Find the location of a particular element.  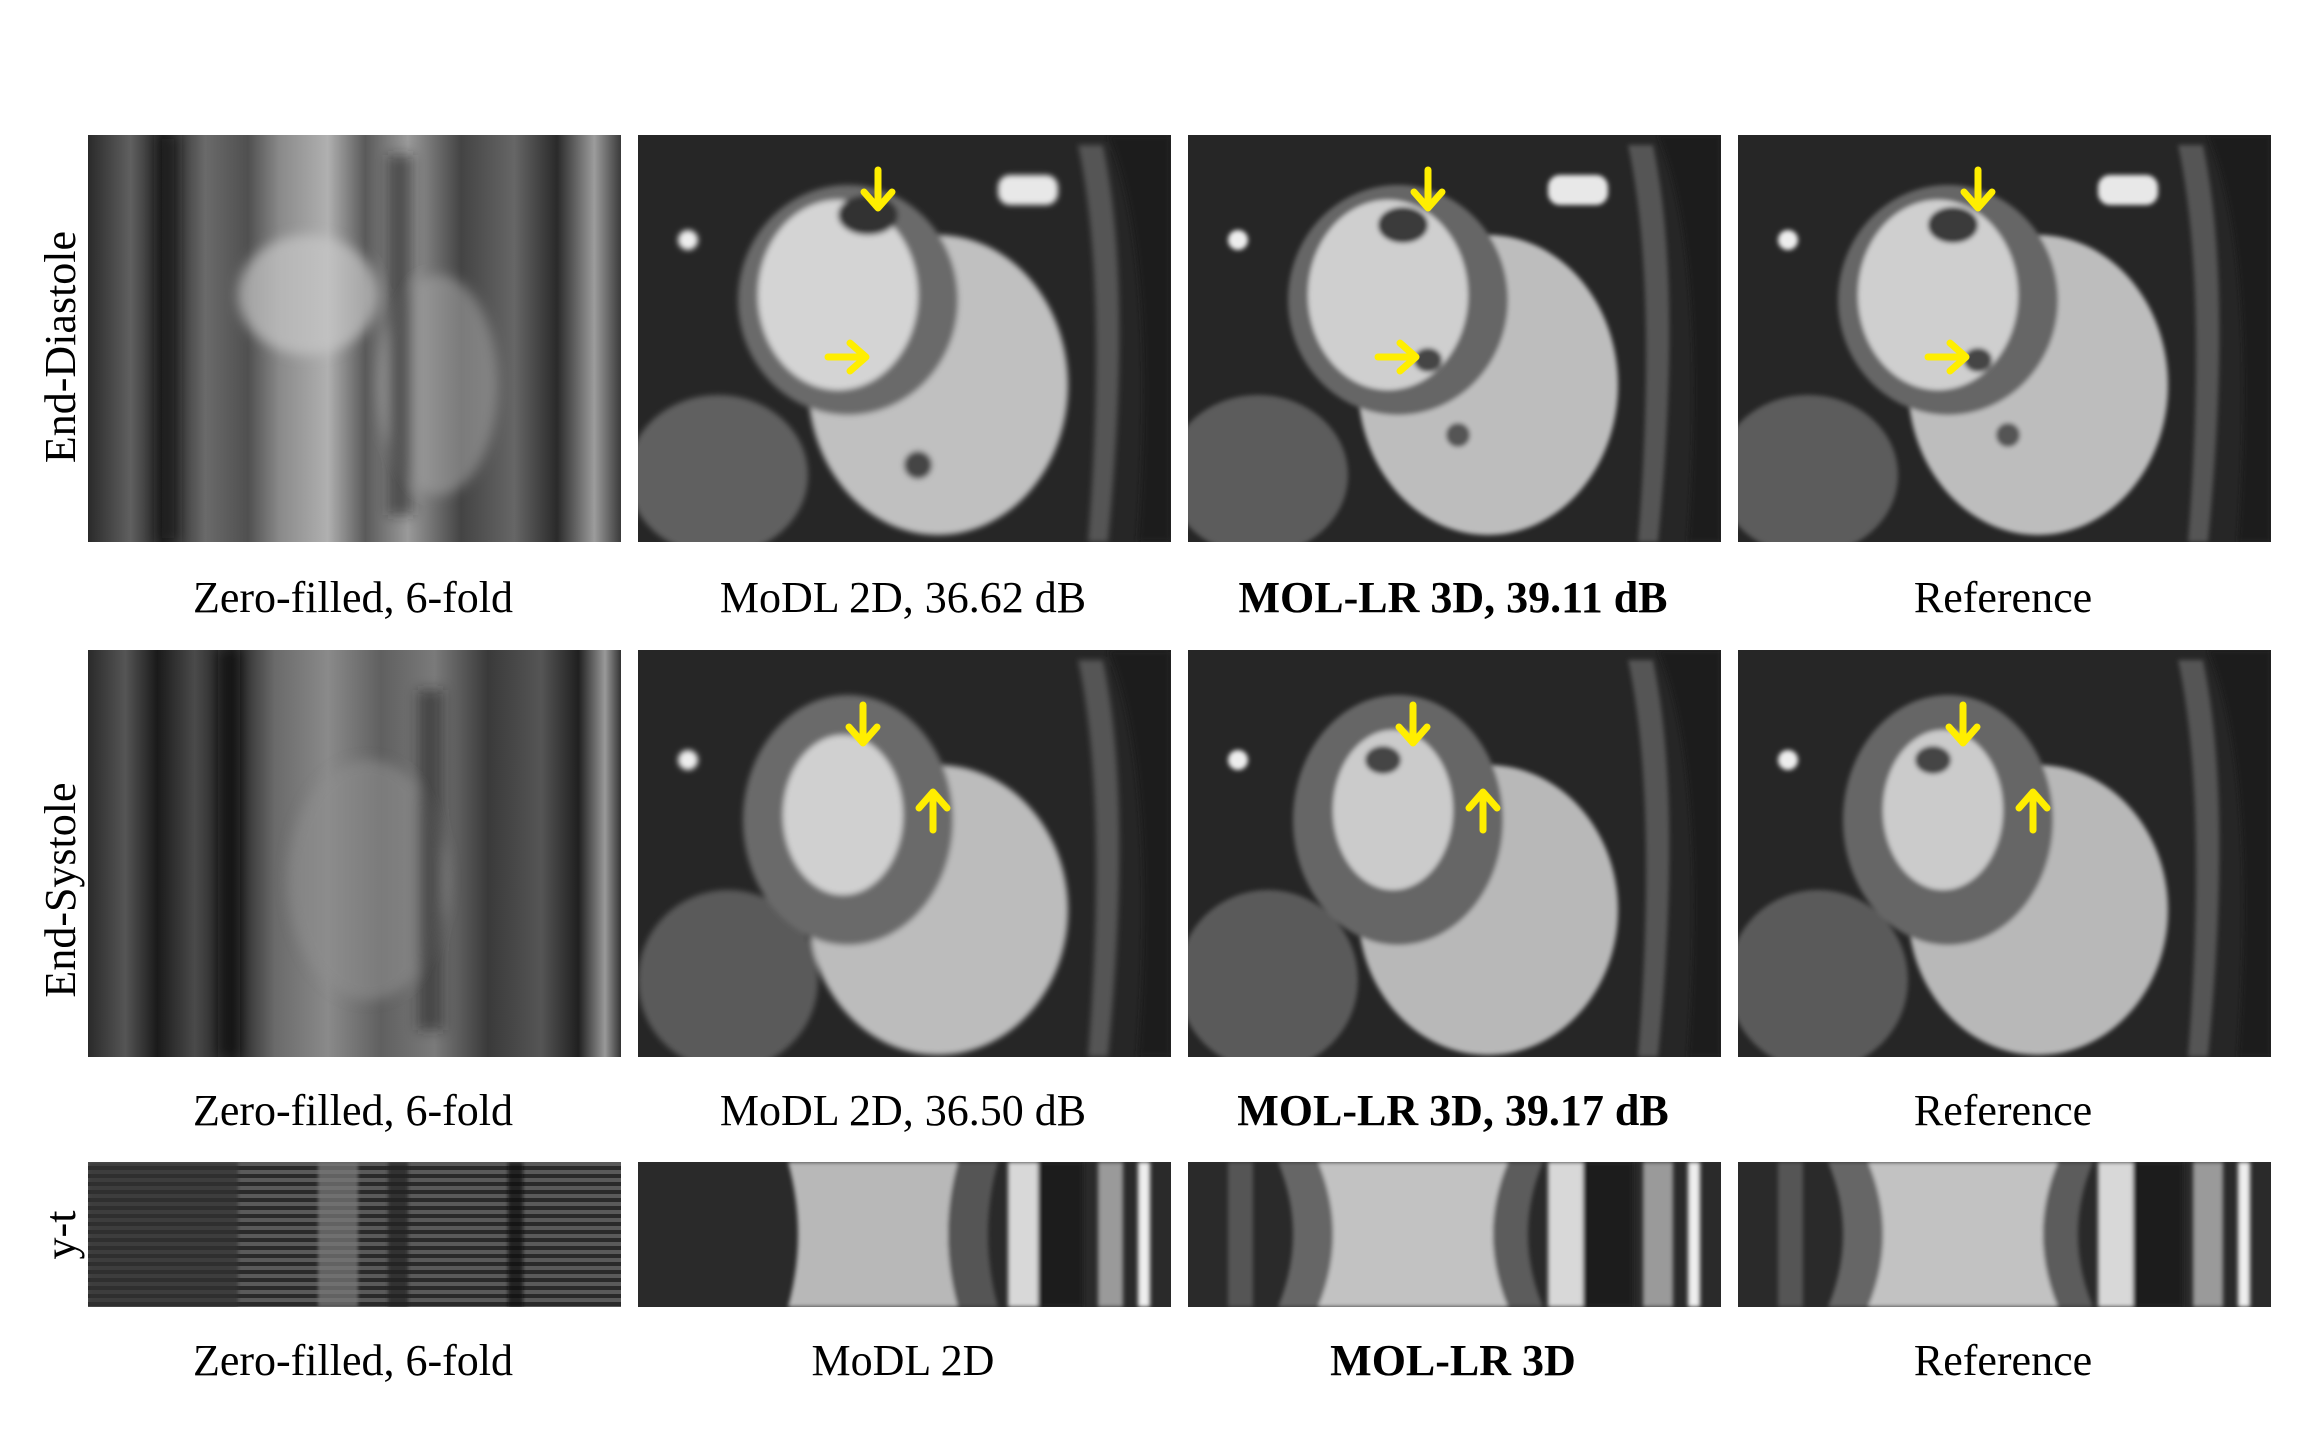

caption-end-diastole-modl: MoDL 2D, 36.62 dB is located at coordinates (903, 597).